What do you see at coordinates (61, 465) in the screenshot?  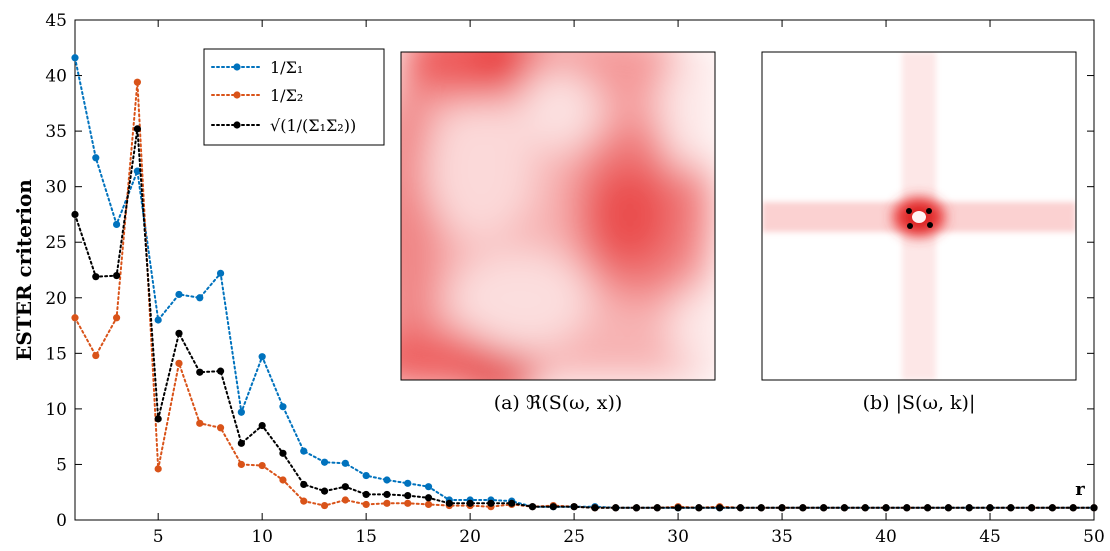 I see `y-tick-label: 5` at bounding box center [61, 465].